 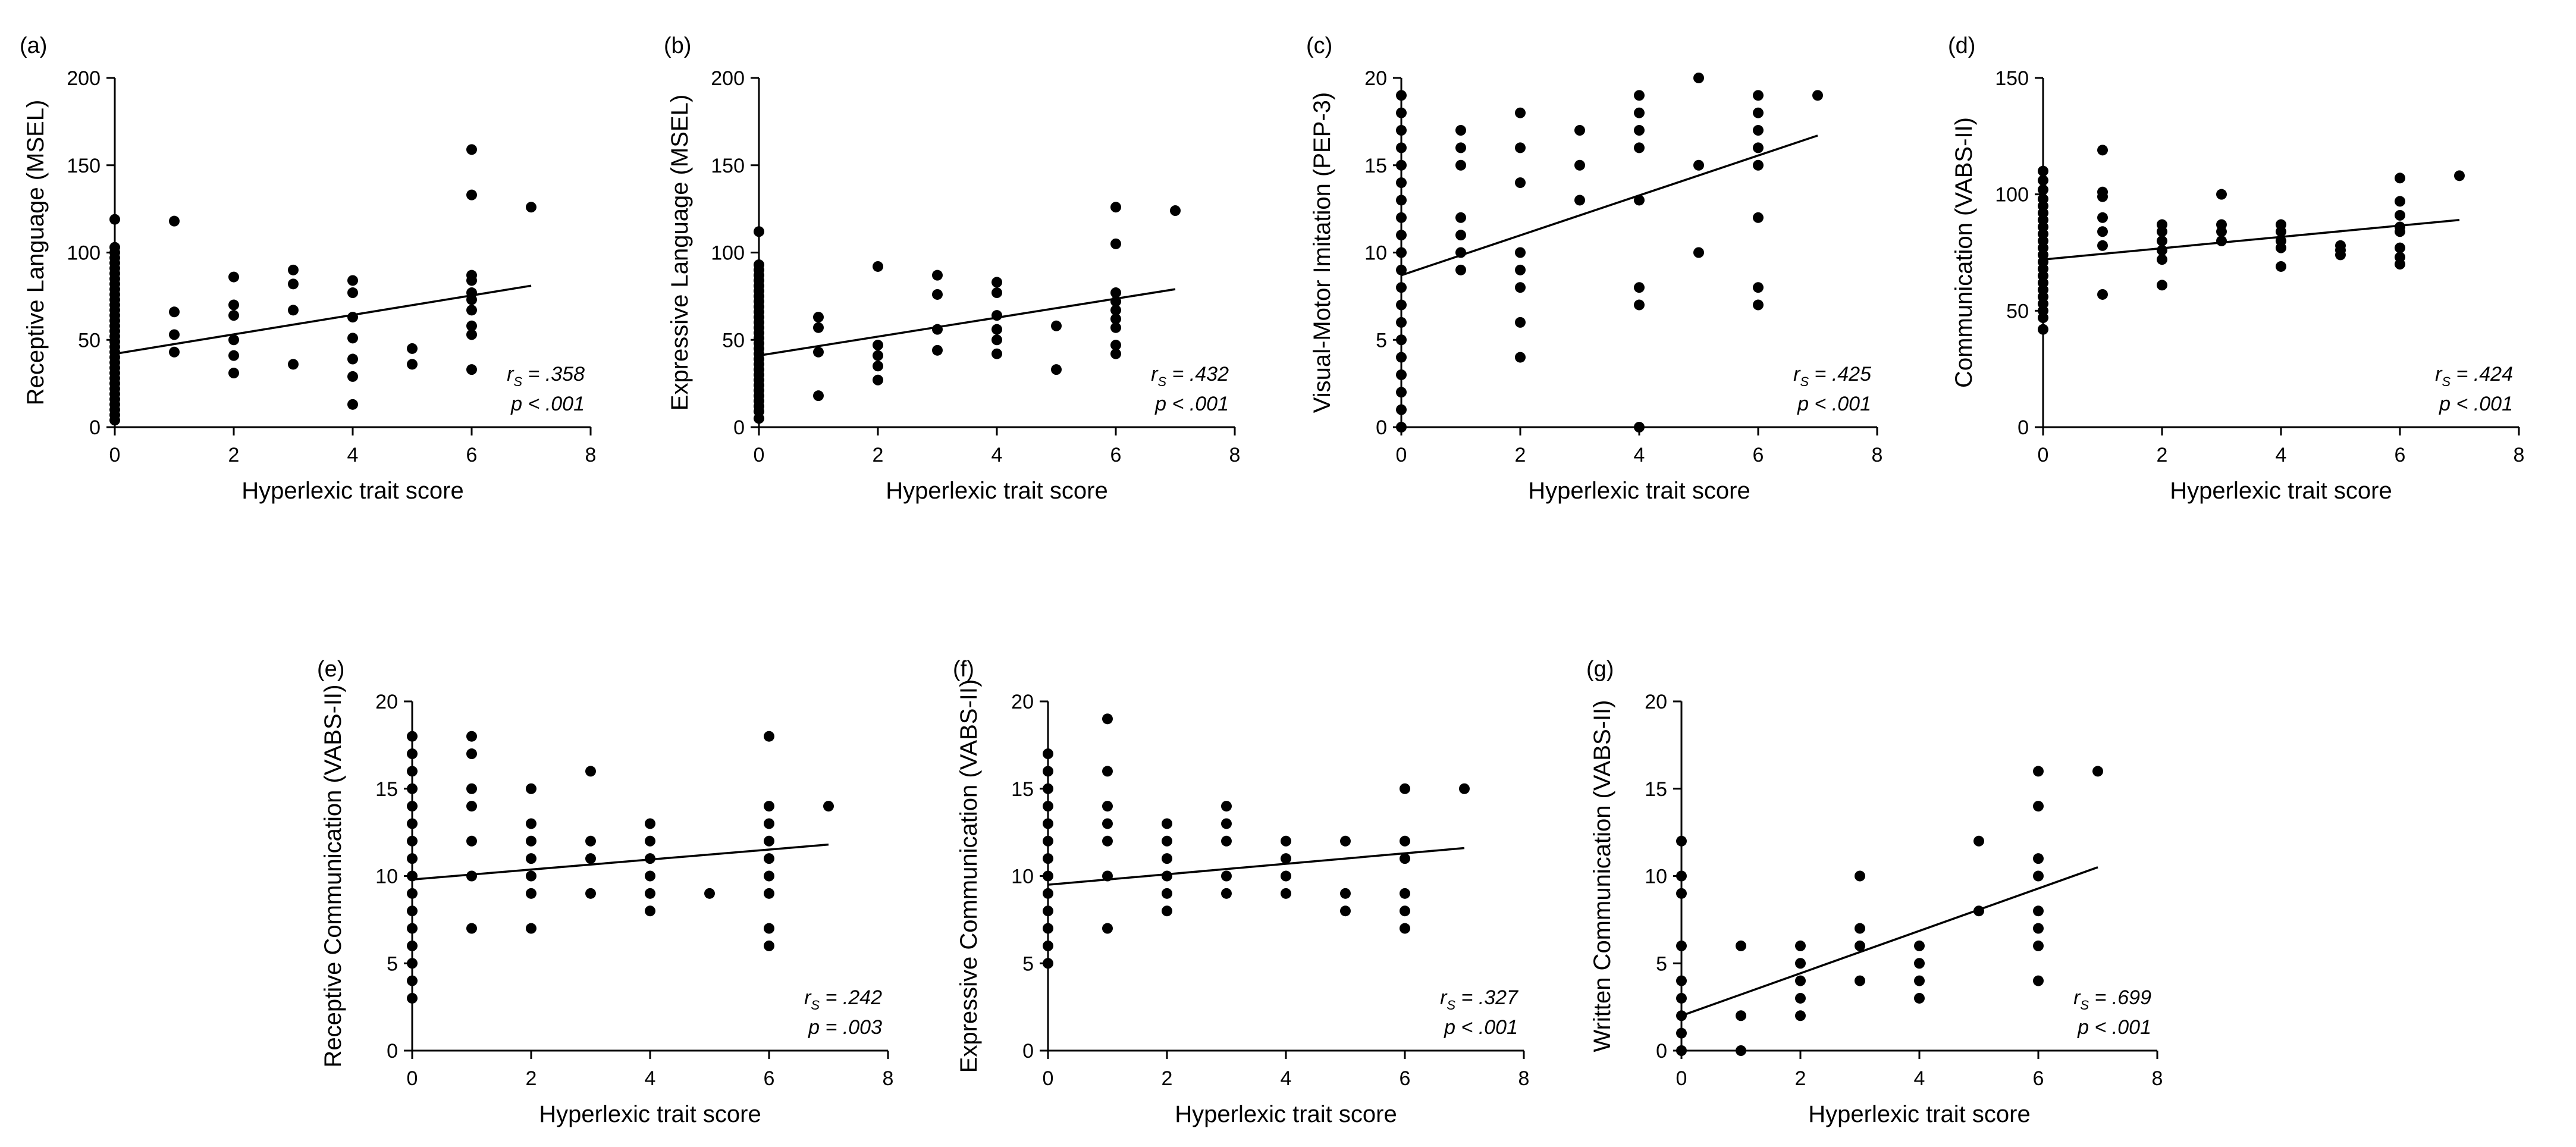 What do you see at coordinates (1919, 1078) in the screenshot?
I see `x-tick-label: 4` at bounding box center [1919, 1078].